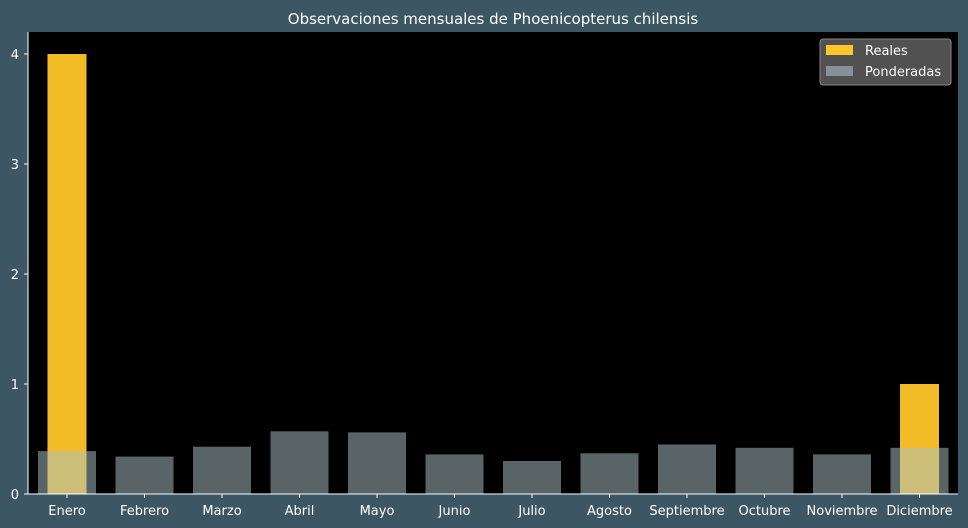 This screenshot has height=528, width=968. I want to click on x-tick-label-2: Marzo, so click(221, 511).